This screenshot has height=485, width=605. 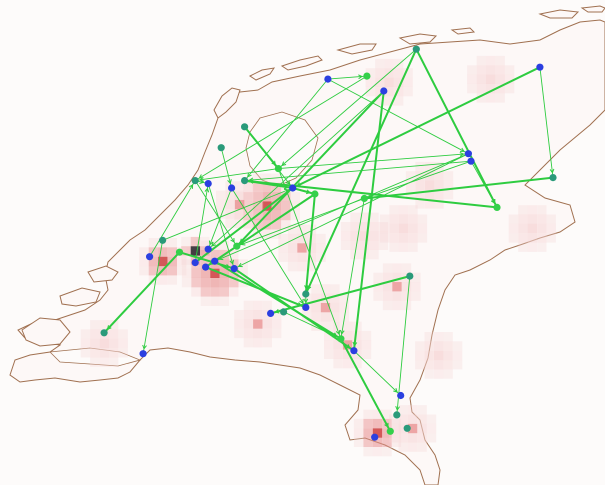 I want to click on estuary-scheldt, so click(x=95, y=357).